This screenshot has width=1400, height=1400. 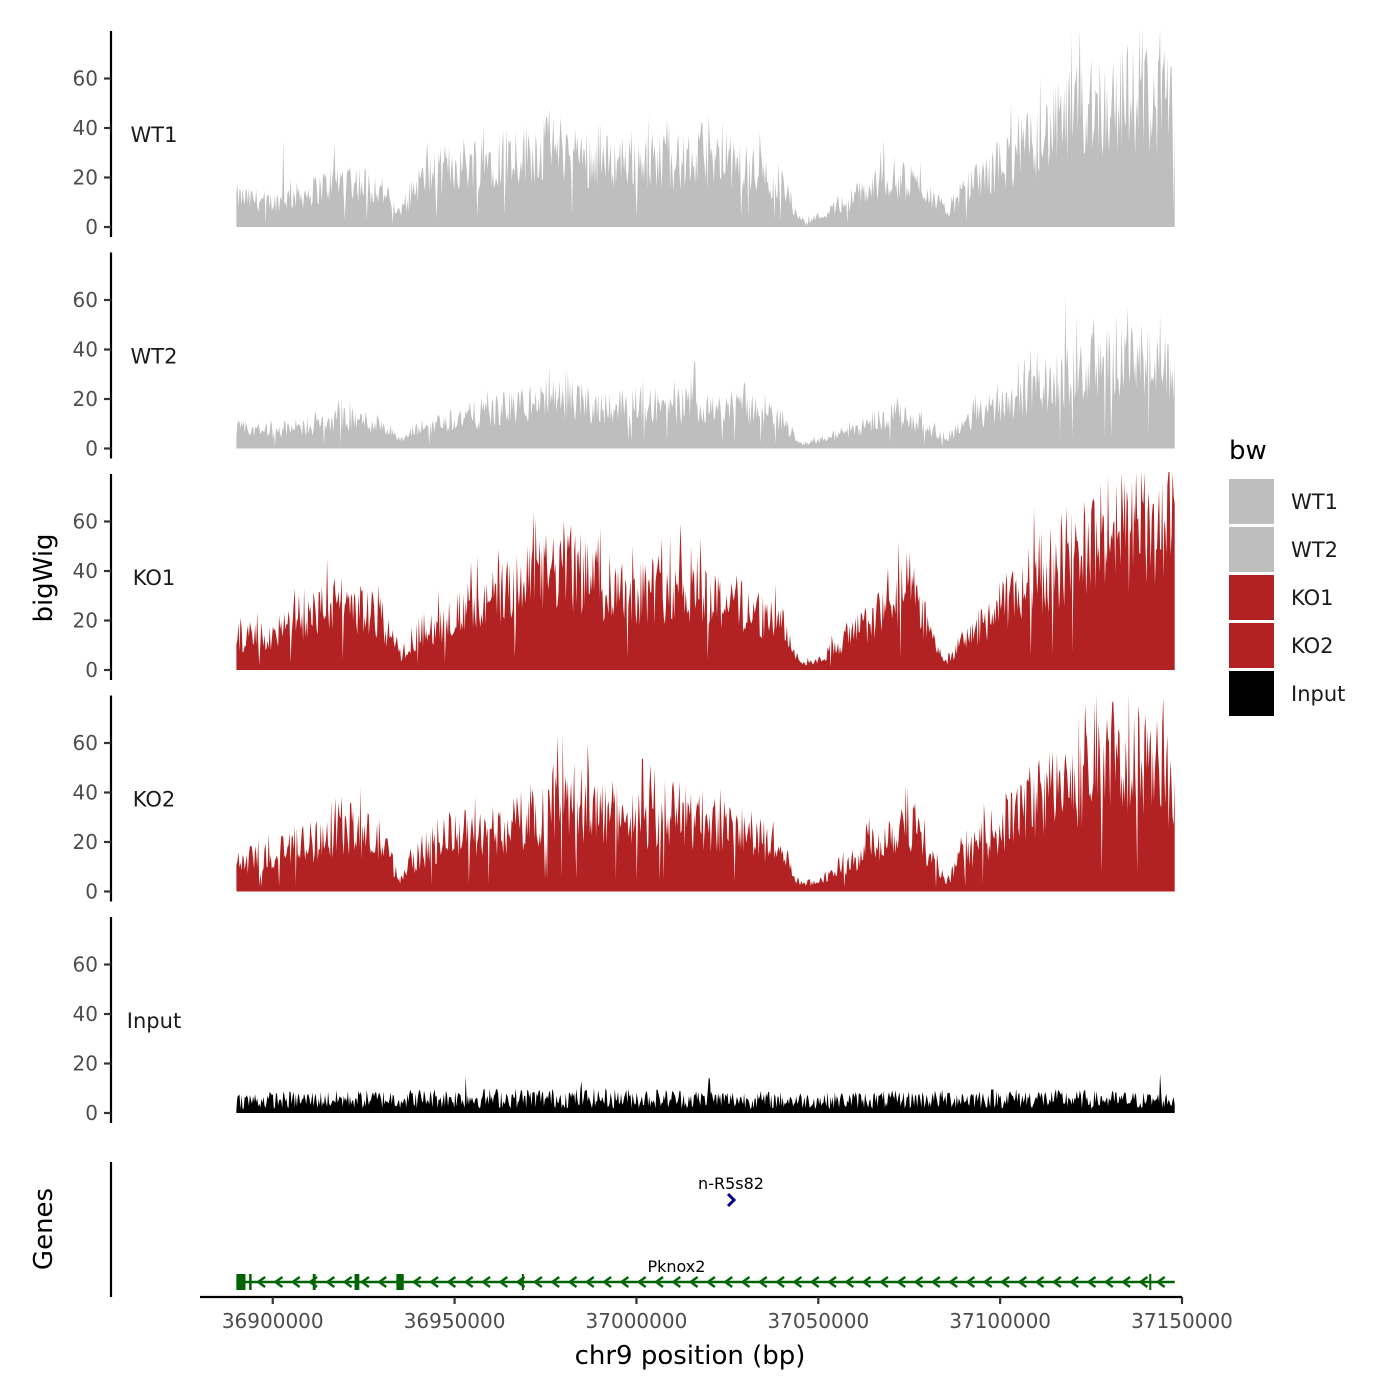 What do you see at coordinates (1312, 598) in the screenshot?
I see `legend-label-ko1: KO1` at bounding box center [1312, 598].